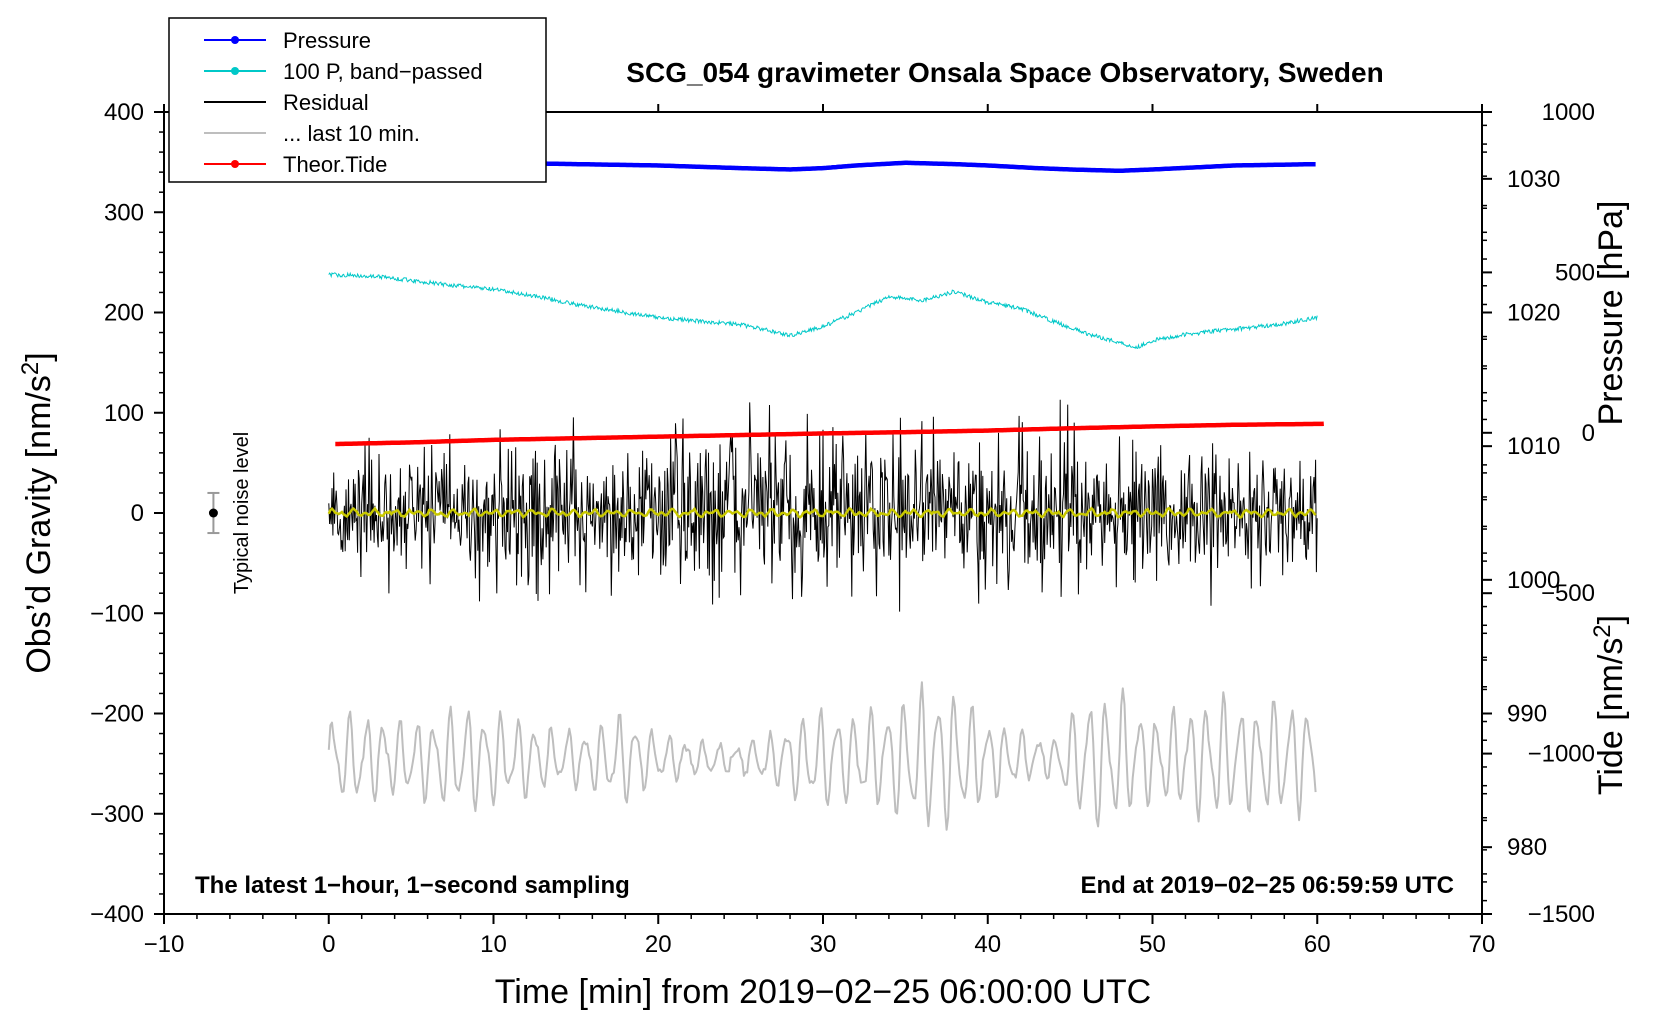 The image size is (1660, 1020). Describe the element at coordinates (117, 814) in the screenshot. I see `y-left-tick-label: −300` at that location.